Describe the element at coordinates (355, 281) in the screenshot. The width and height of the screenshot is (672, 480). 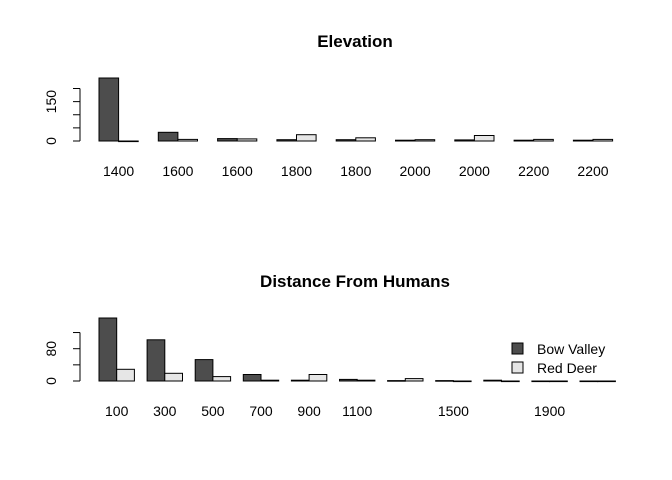
I see `distance-title: Distance From Humans` at that location.